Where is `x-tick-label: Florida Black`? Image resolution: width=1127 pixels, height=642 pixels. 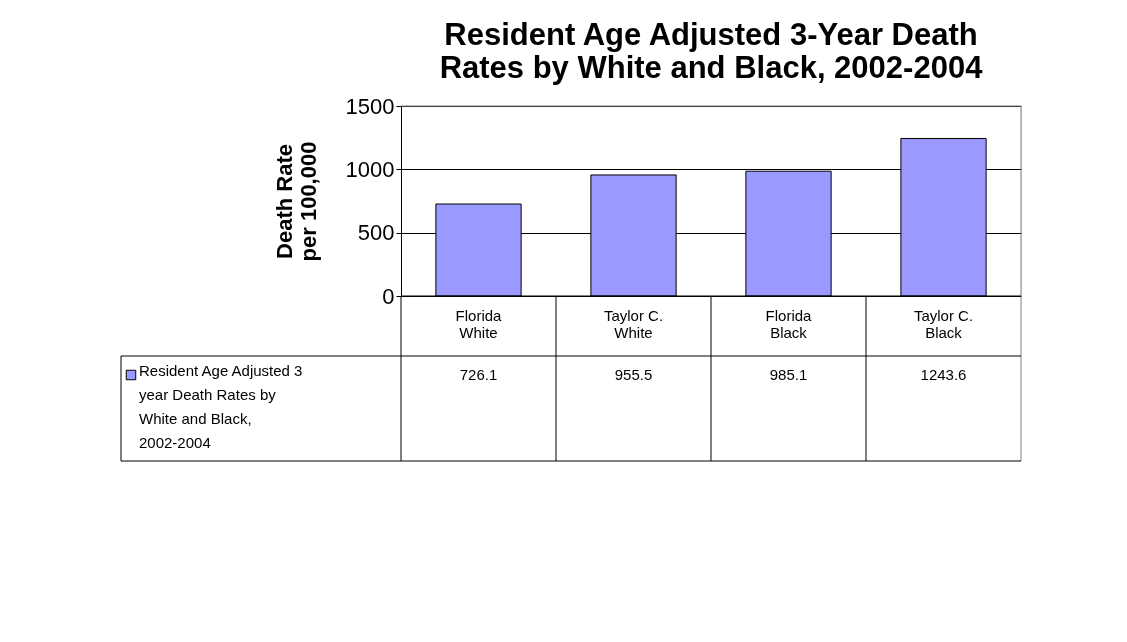 x-tick-label: Florida Black is located at coordinates (789, 323).